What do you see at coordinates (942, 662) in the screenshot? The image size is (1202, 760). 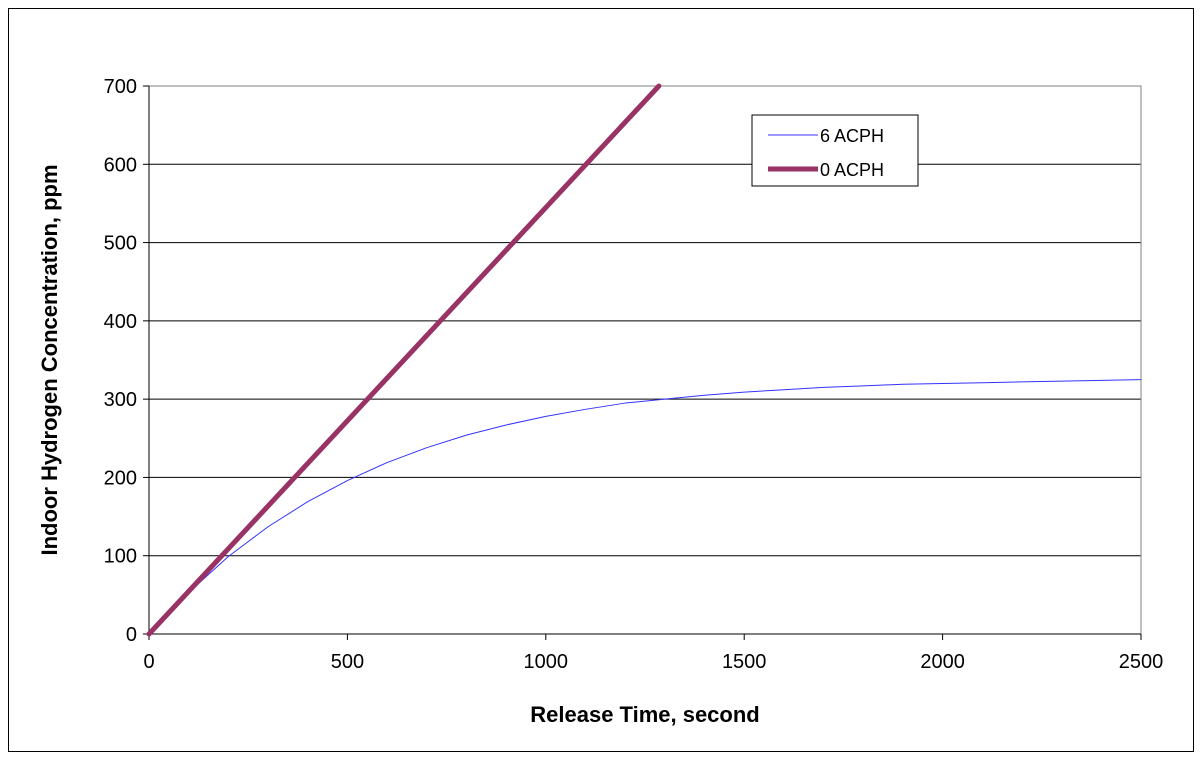 I see `x-tick-label: 2000` at bounding box center [942, 662].